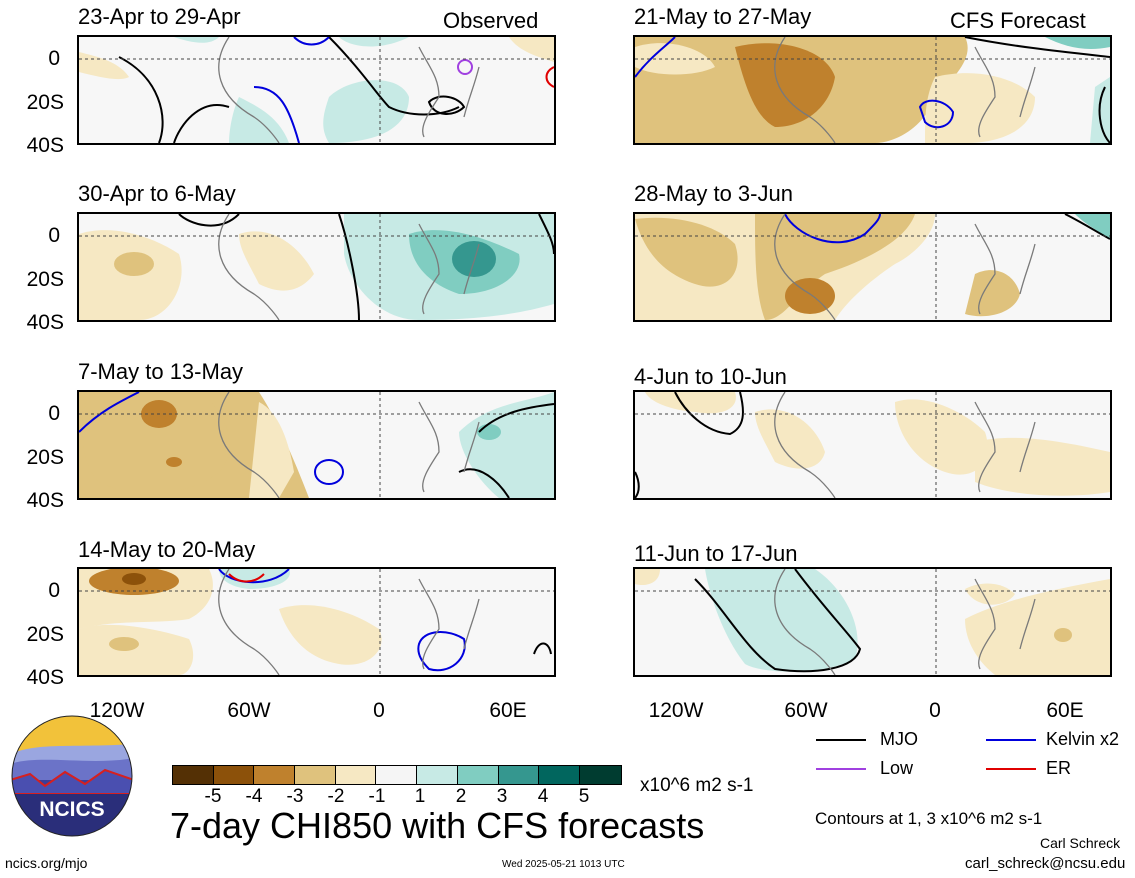  Describe the element at coordinates (254, 796) in the screenshot. I see `colorbar-label: -4` at that location.